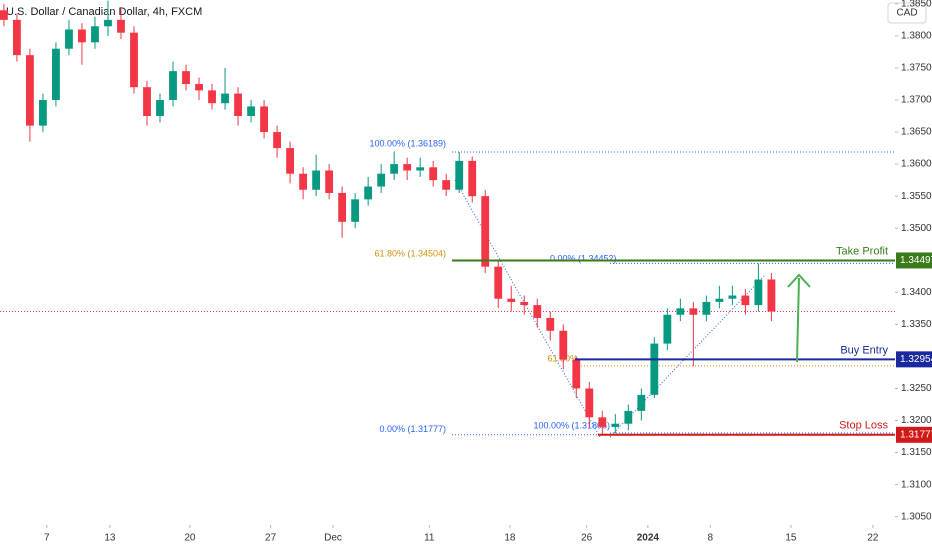 The width and height of the screenshot is (932, 550). What do you see at coordinates (864, 350) in the screenshot?
I see `level-name: Buy Entry` at bounding box center [864, 350].